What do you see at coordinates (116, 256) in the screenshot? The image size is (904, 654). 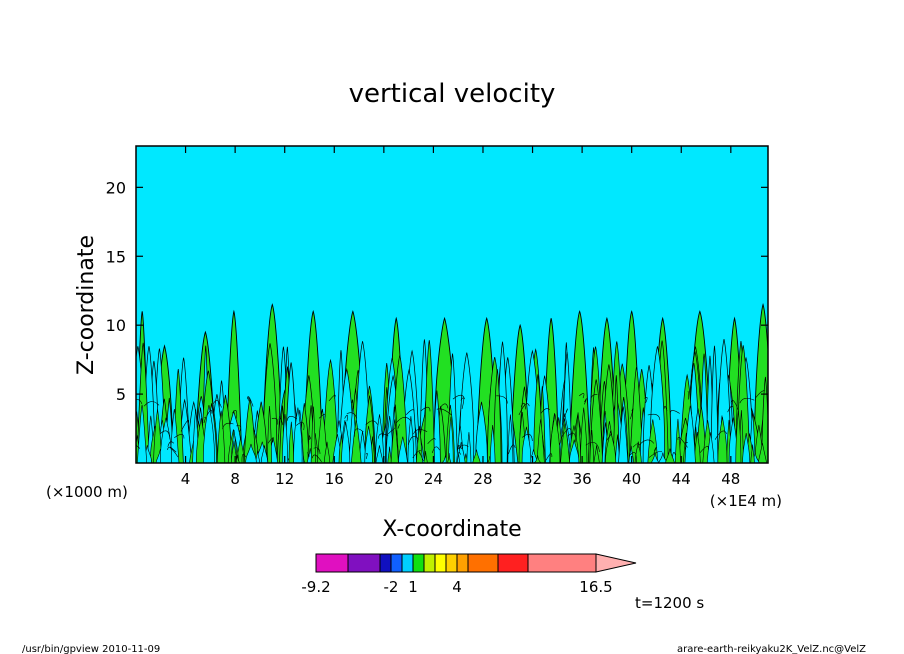 I see `y-tick-label: 15` at bounding box center [116, 256].